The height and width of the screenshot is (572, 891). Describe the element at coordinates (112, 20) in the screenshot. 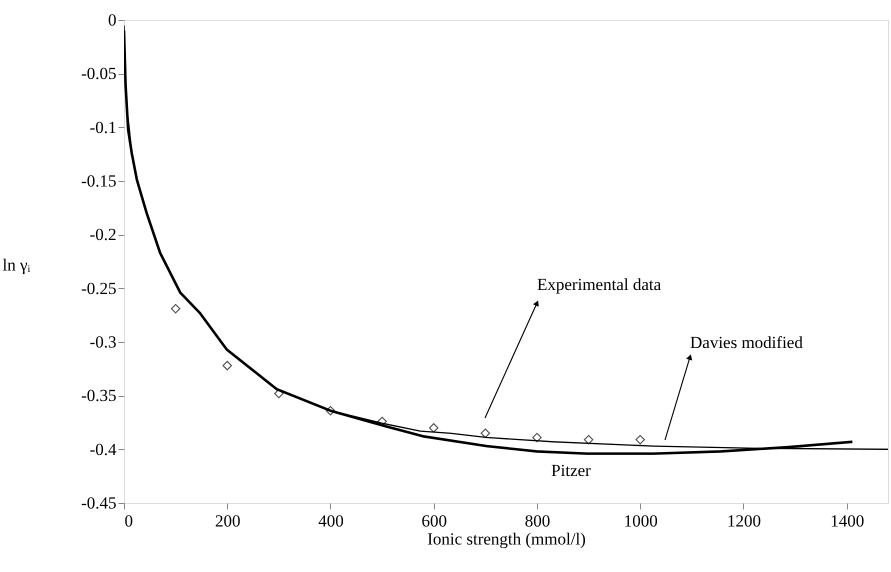

I see `y-tick-label: 0` at that location.